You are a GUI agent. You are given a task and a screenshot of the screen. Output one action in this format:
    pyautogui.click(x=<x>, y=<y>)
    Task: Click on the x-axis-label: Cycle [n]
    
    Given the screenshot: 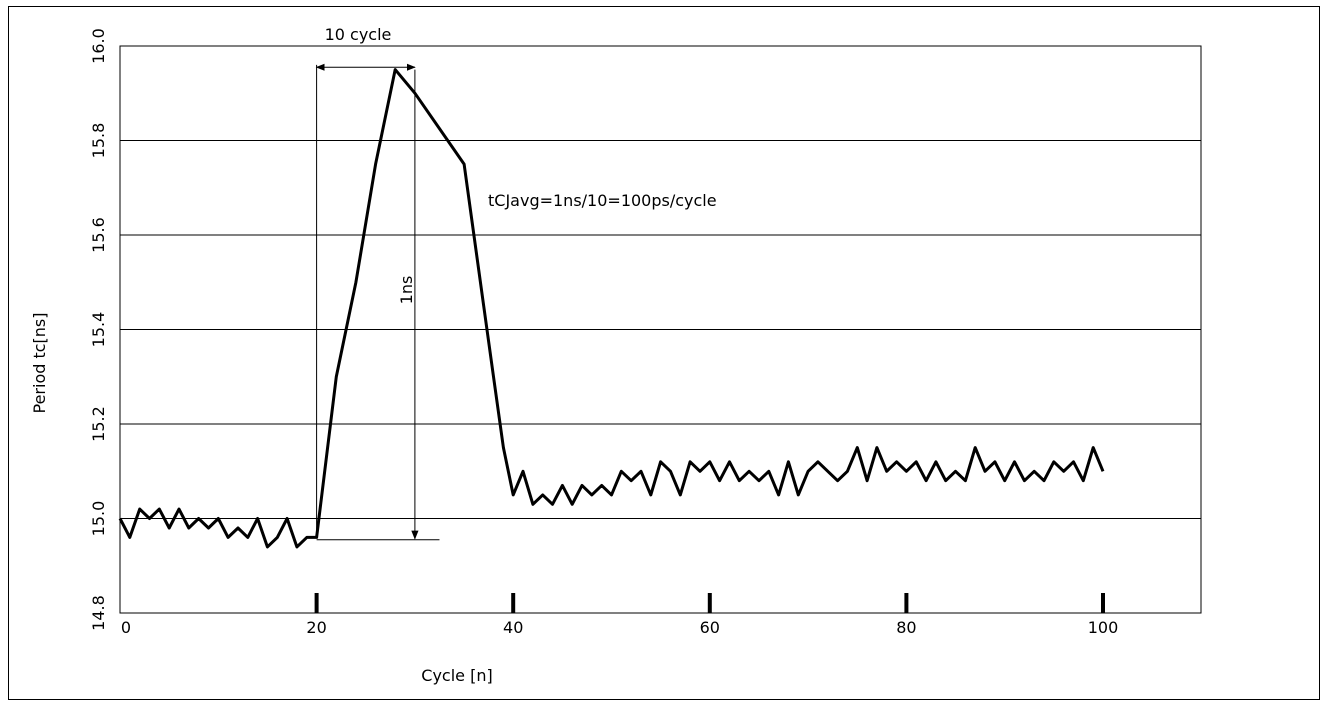 What is the action you would take?
    pyautogui.click(x=456, y=675)
    